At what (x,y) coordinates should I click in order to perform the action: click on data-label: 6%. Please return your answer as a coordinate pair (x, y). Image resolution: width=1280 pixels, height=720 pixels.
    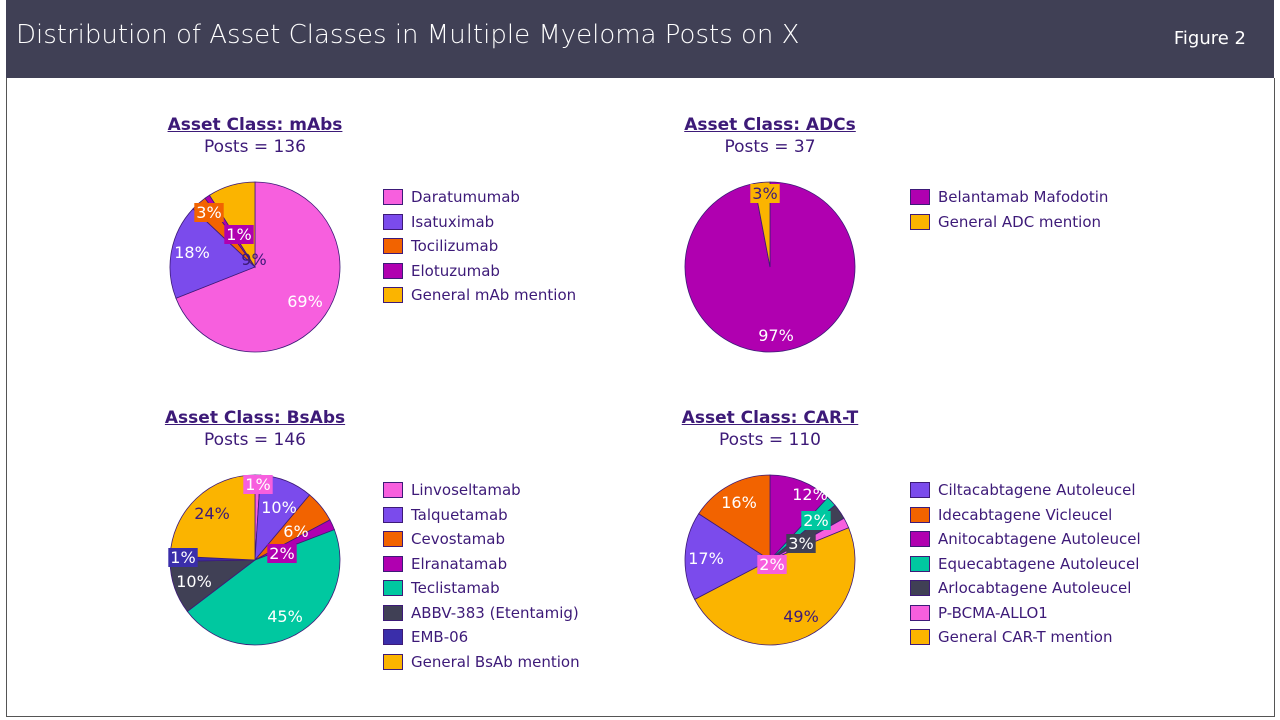
    Looking at the image, I should click on (295, 531).